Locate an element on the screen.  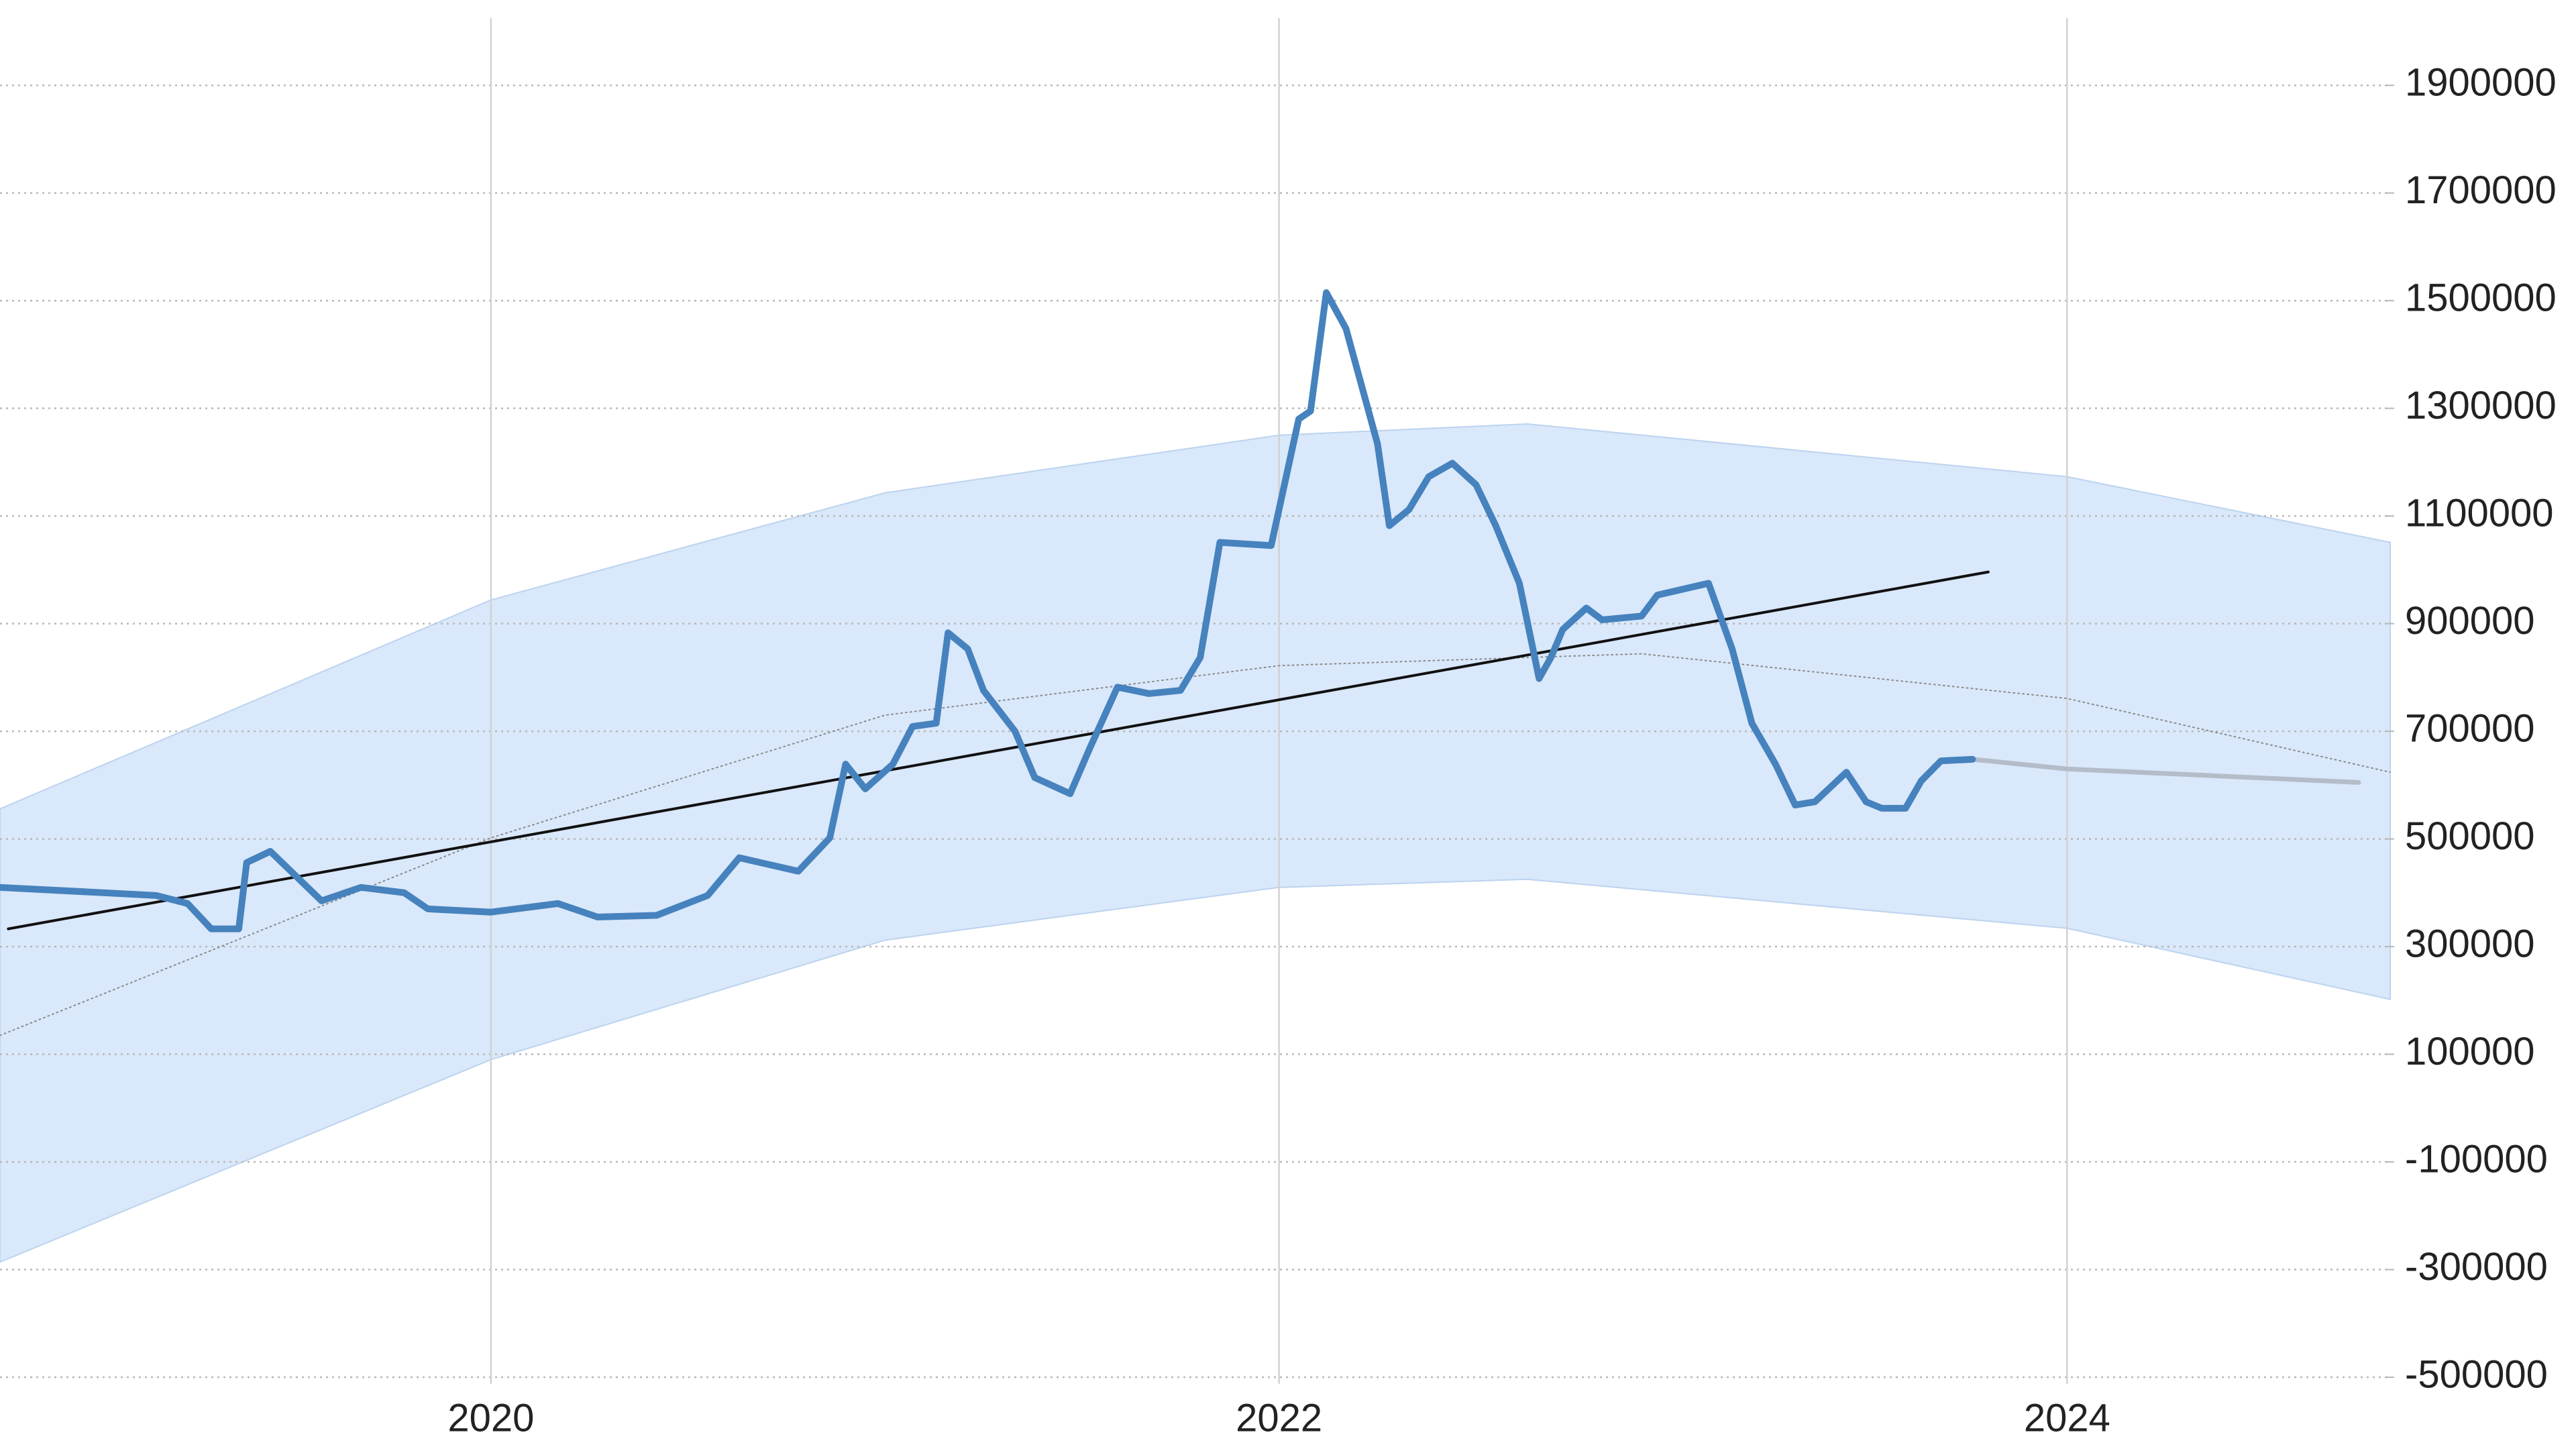
data-line is located at coordinates (2165, 771).